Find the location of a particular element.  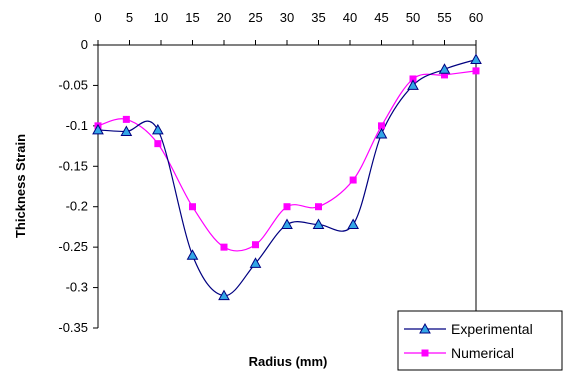

x-tick-label: 45 is located at coordinates (381, 17).